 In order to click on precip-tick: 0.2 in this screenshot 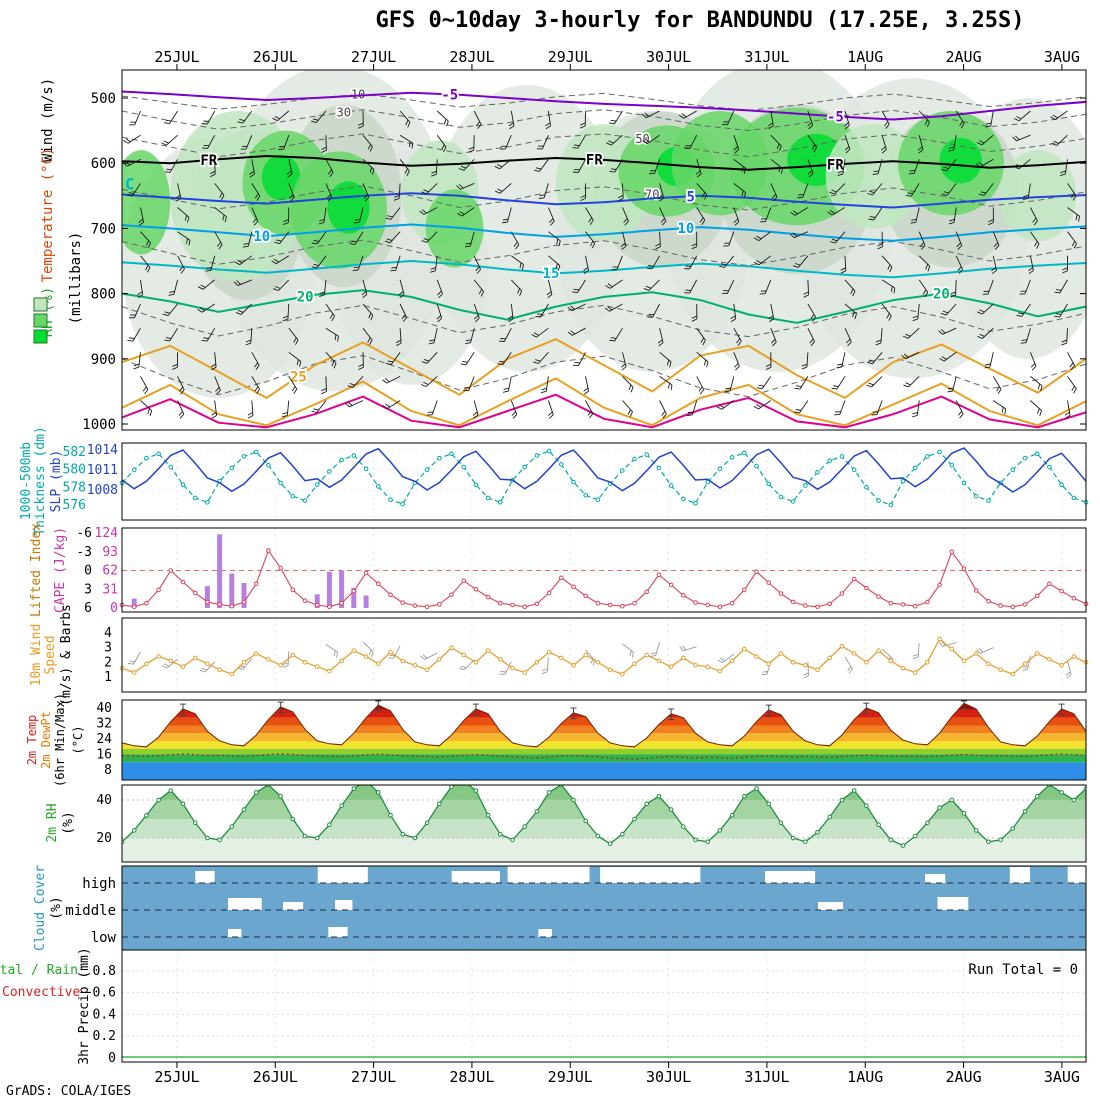, I will do `click(104, 1036)`.